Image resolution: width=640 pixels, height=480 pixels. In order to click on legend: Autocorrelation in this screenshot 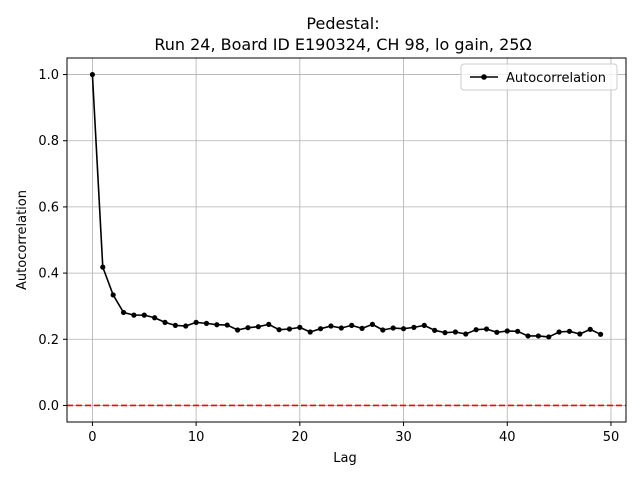, I will do `click(539, 77)`.